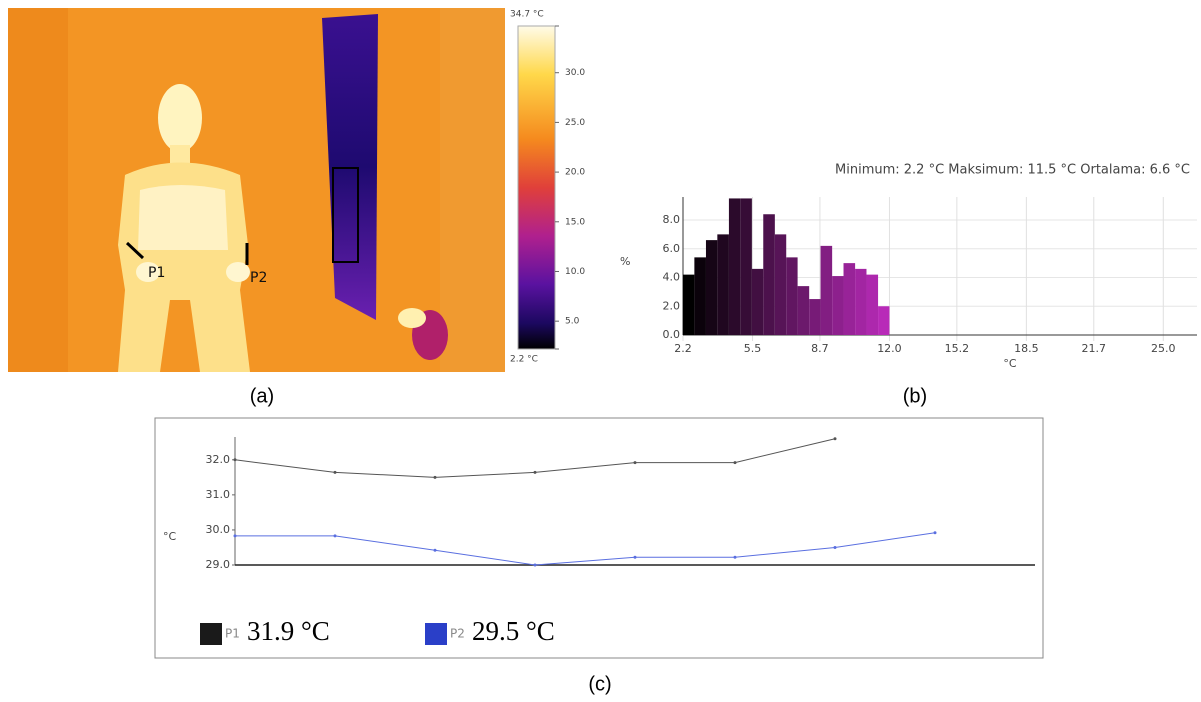 Image resolution: width=1201 pixels, height=702 pixels. Describe the element at coordinates (572, 322) in the screenshot. I see `colorbar-tick-label: 5.0` at that location.